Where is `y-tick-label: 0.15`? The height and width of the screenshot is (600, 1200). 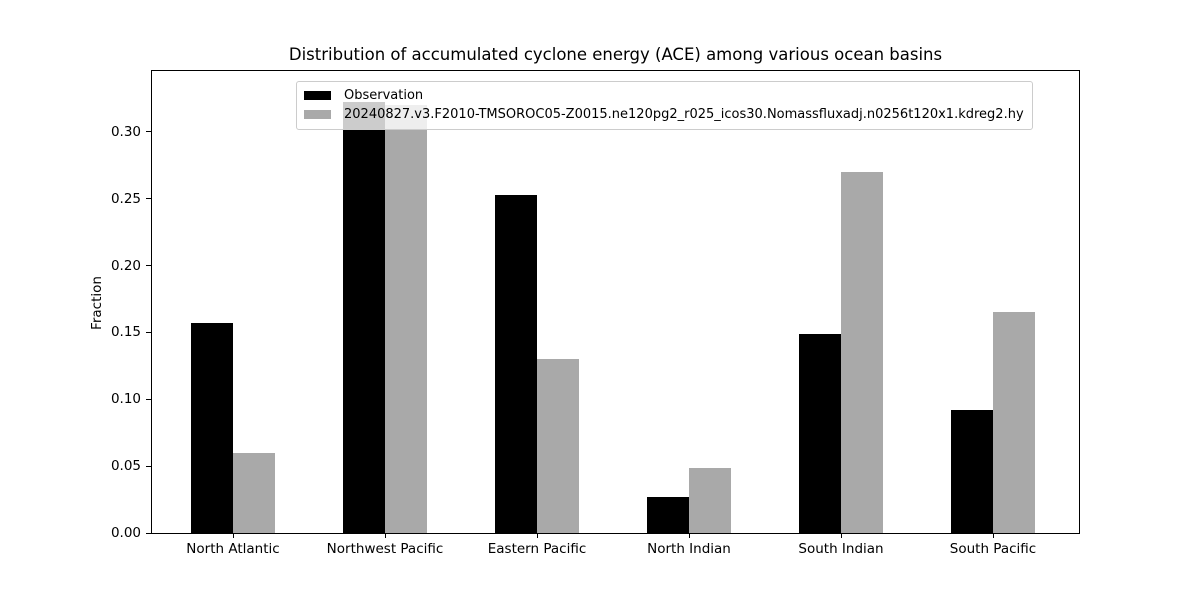 y-tick-label: 0.15 is located at coordinates (125, 332).